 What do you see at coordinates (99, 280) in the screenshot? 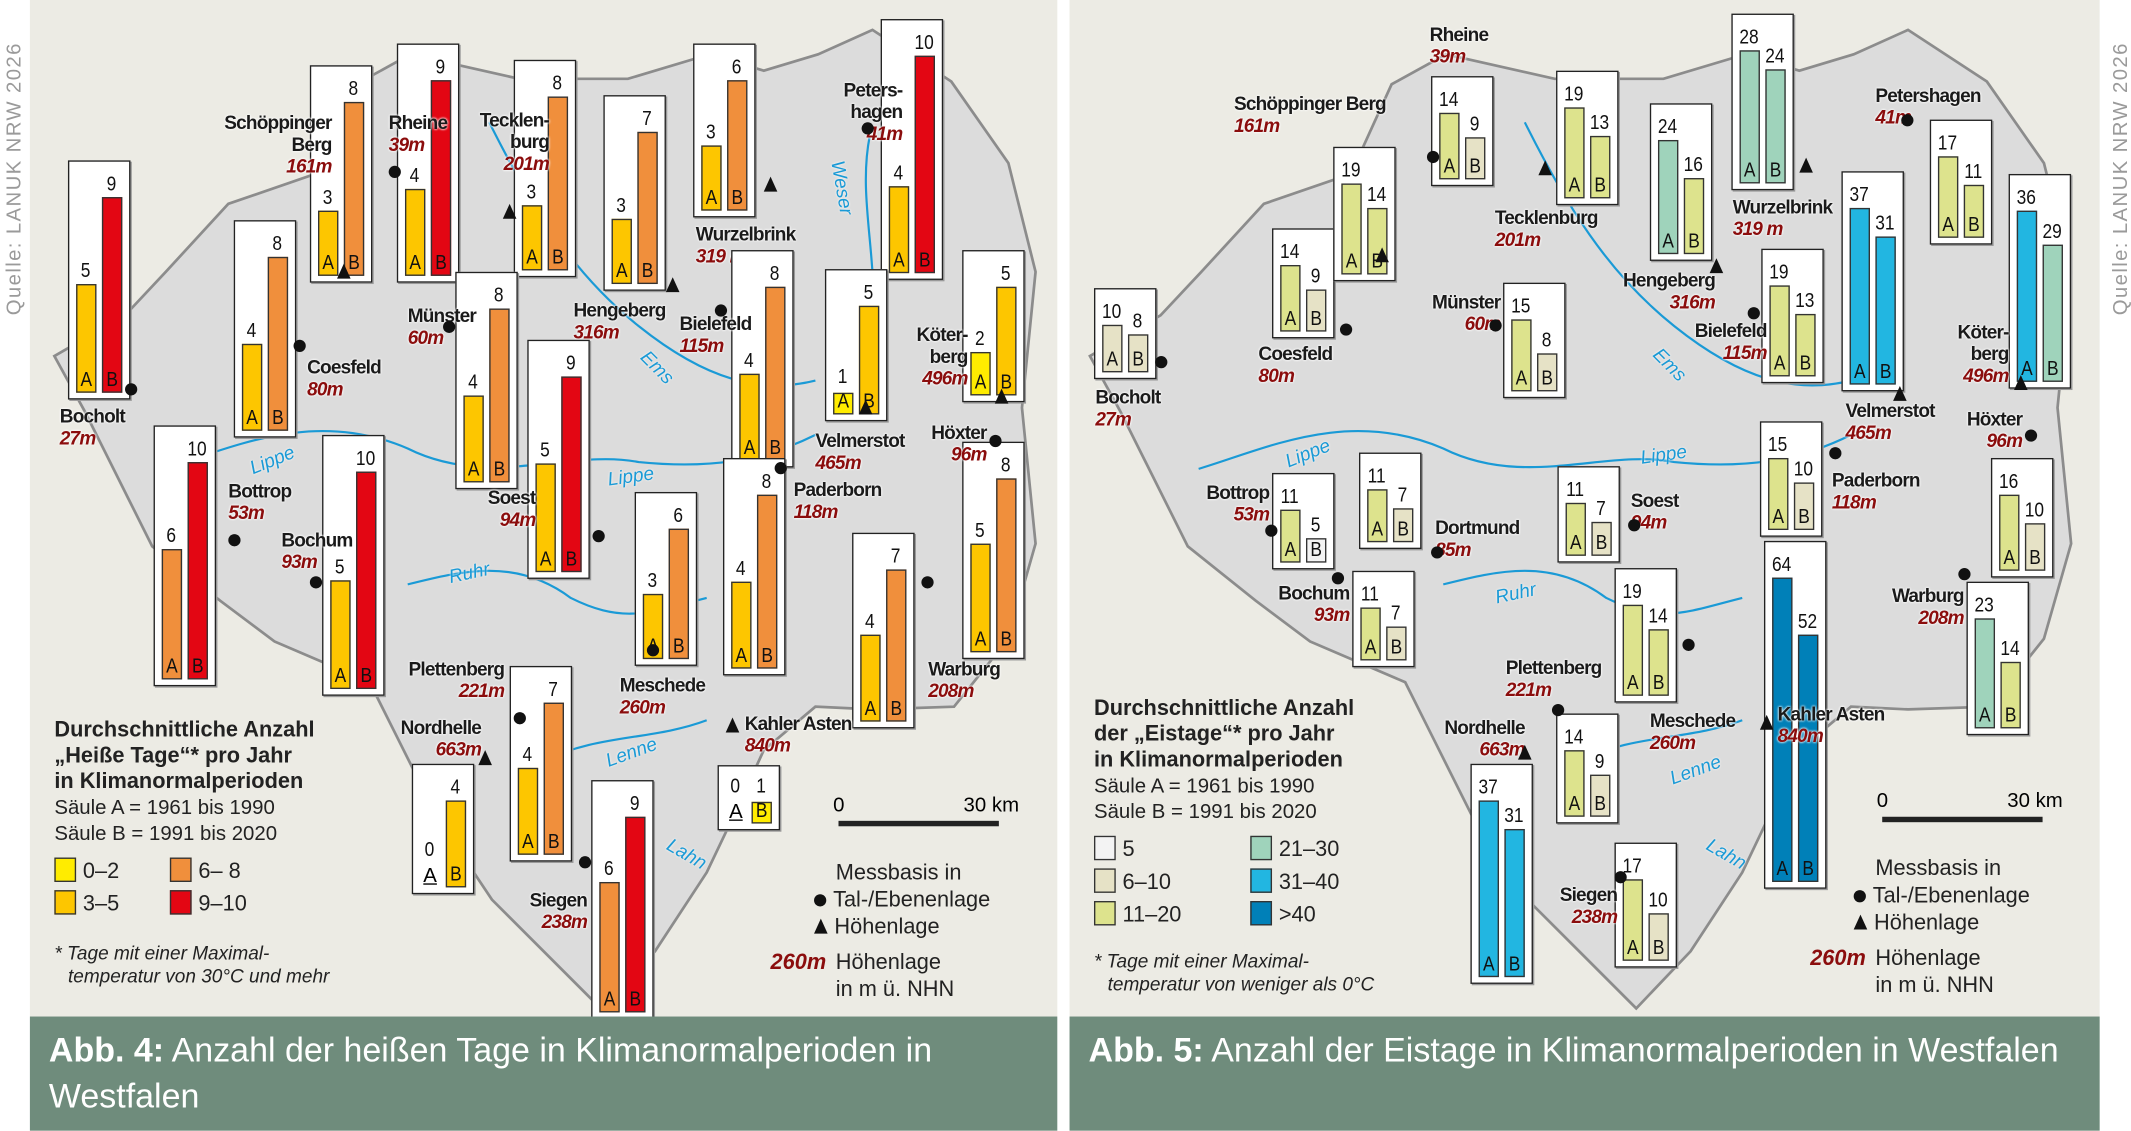
I see `station-chart: A 5 B 9` at bounding box center [99, 280].